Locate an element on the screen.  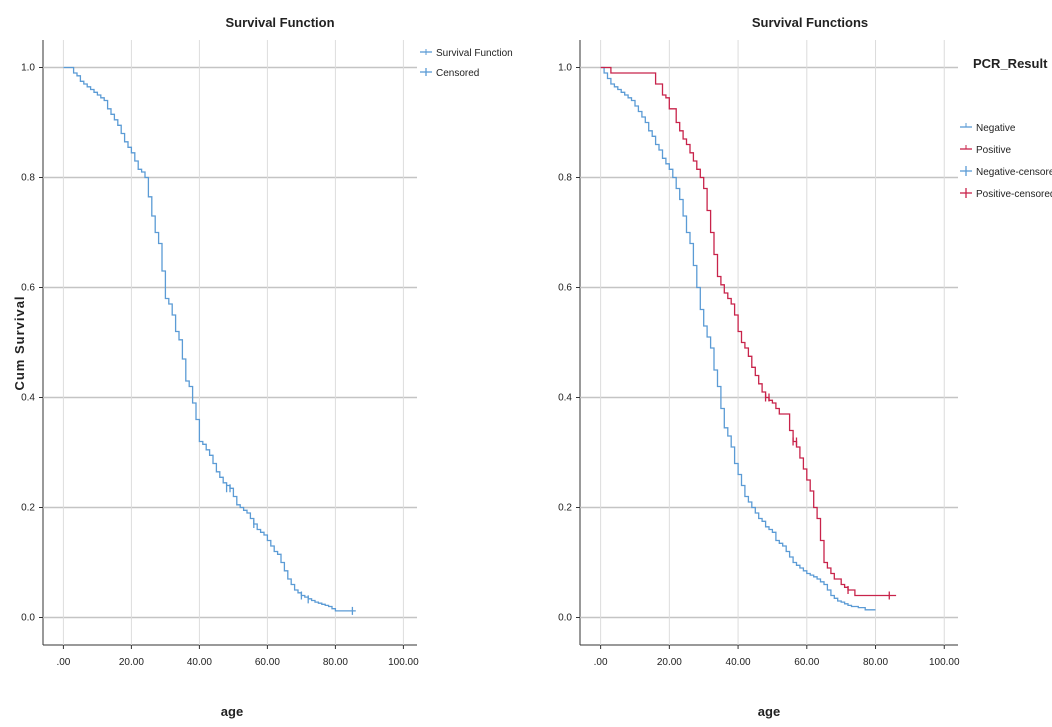
legend-label-negative-censored: Negative-censored is located at coordinates (1014, 172).